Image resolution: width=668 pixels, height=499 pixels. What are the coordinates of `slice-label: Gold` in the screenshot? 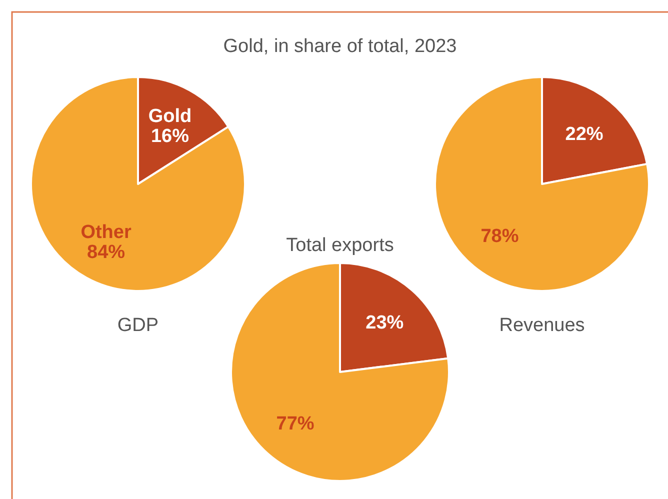 It's located at (170, 116).